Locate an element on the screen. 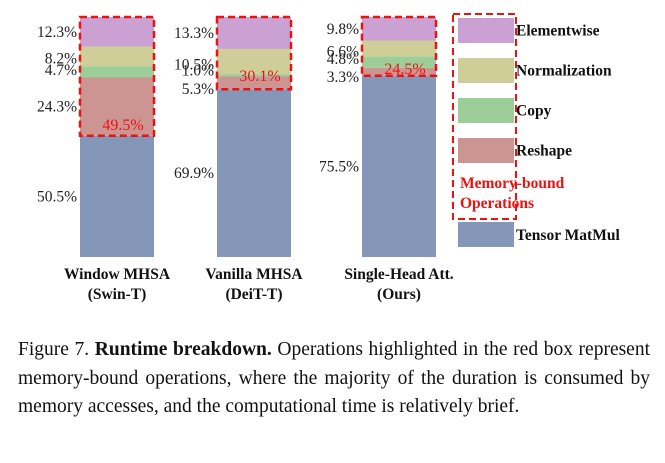 This screenshot has width=665, height=463. legend-swatch-normalization is located at coordinates (486, 70).